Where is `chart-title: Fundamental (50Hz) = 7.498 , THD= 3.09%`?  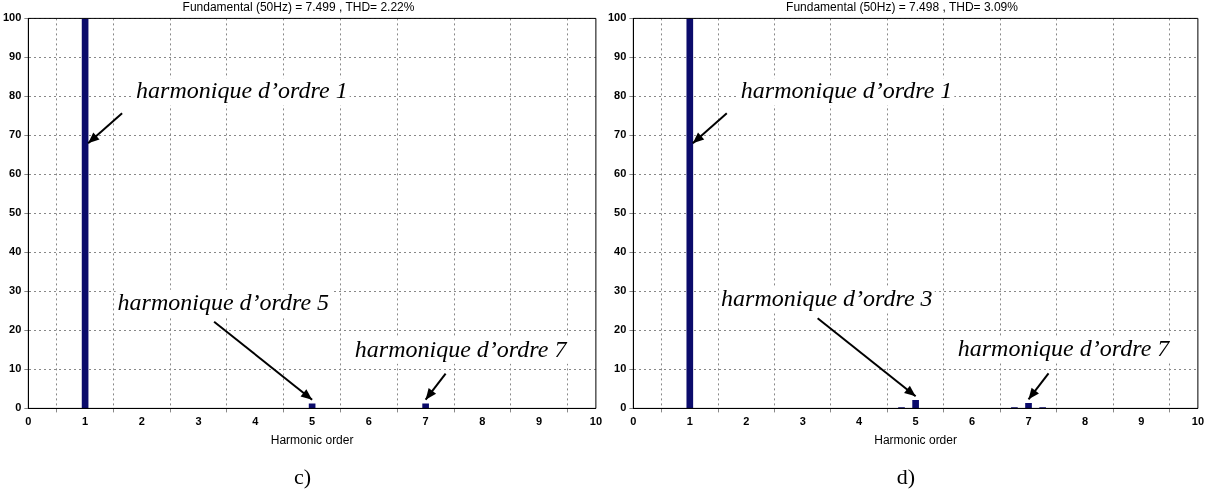
chart-title: Fundamental (50Hz) = 7.498 , THD= 3.09% is located at coordinates (902, 7).